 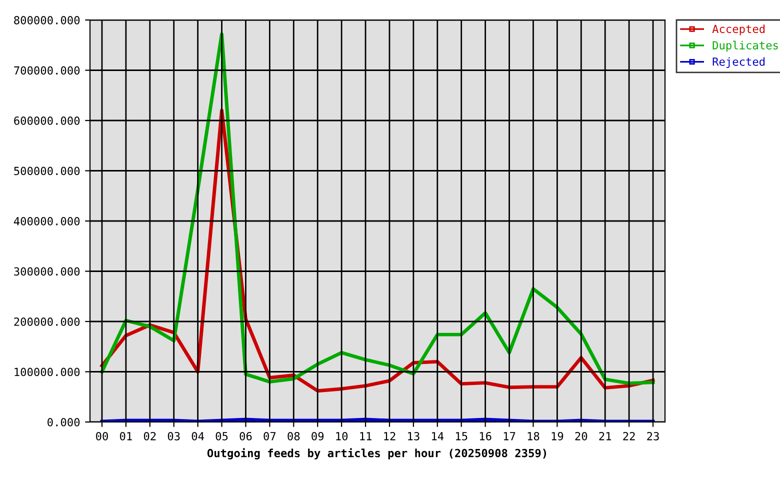 What do you see at coordinates (462, 436) in the screenshot?
I see `x-tick-label: 15` at bounding box center [462, 436].